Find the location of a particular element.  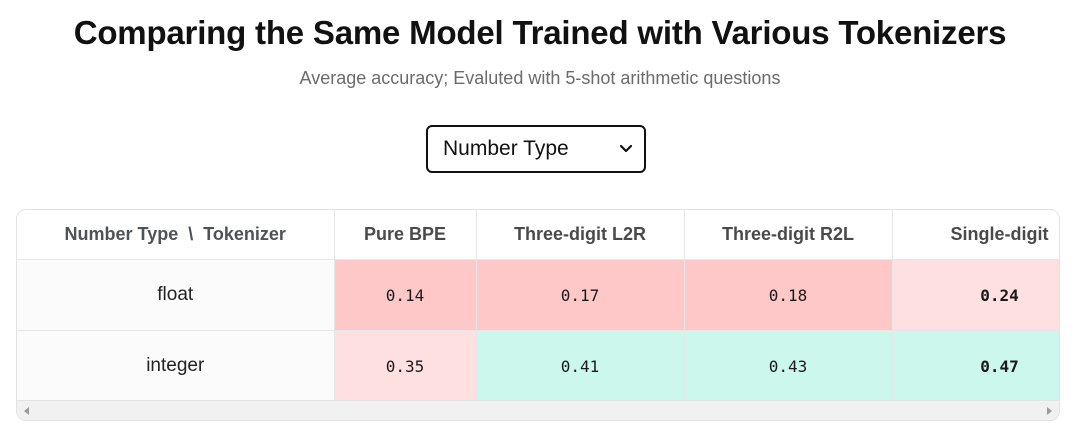

scrollbar-track is located at coordinates (538, 410).